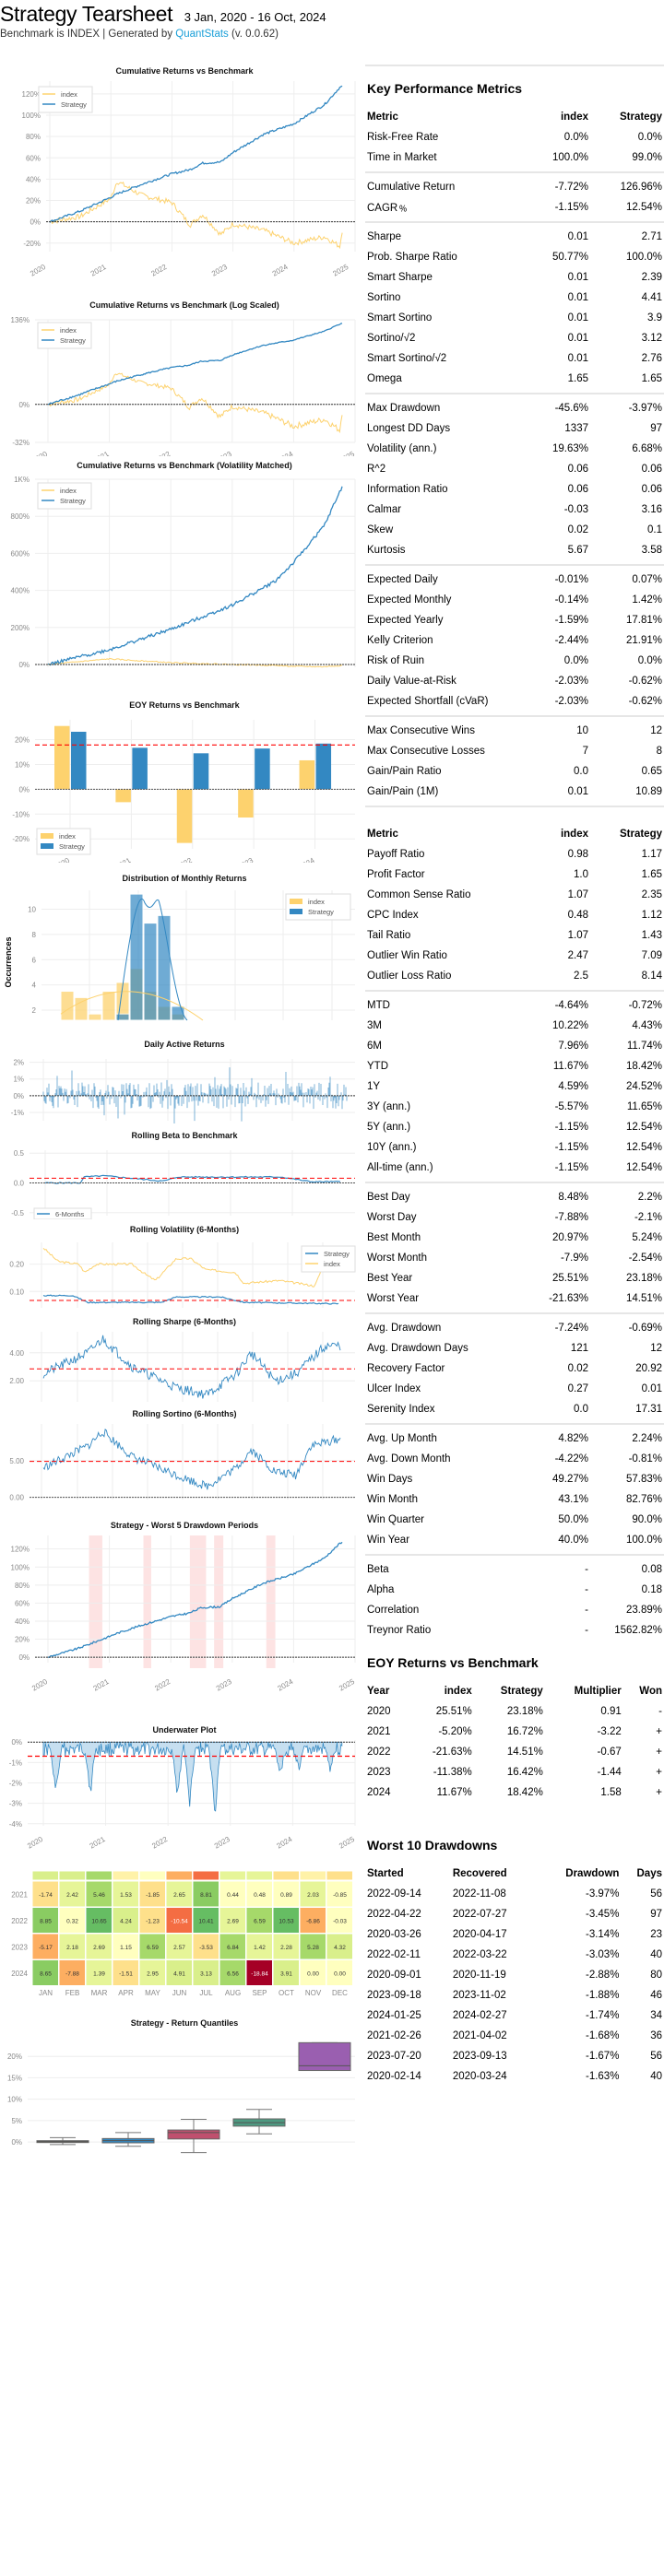 The image size is (664, 2576). I want to click on cell-value: -7.9%, so click(574, 1258).